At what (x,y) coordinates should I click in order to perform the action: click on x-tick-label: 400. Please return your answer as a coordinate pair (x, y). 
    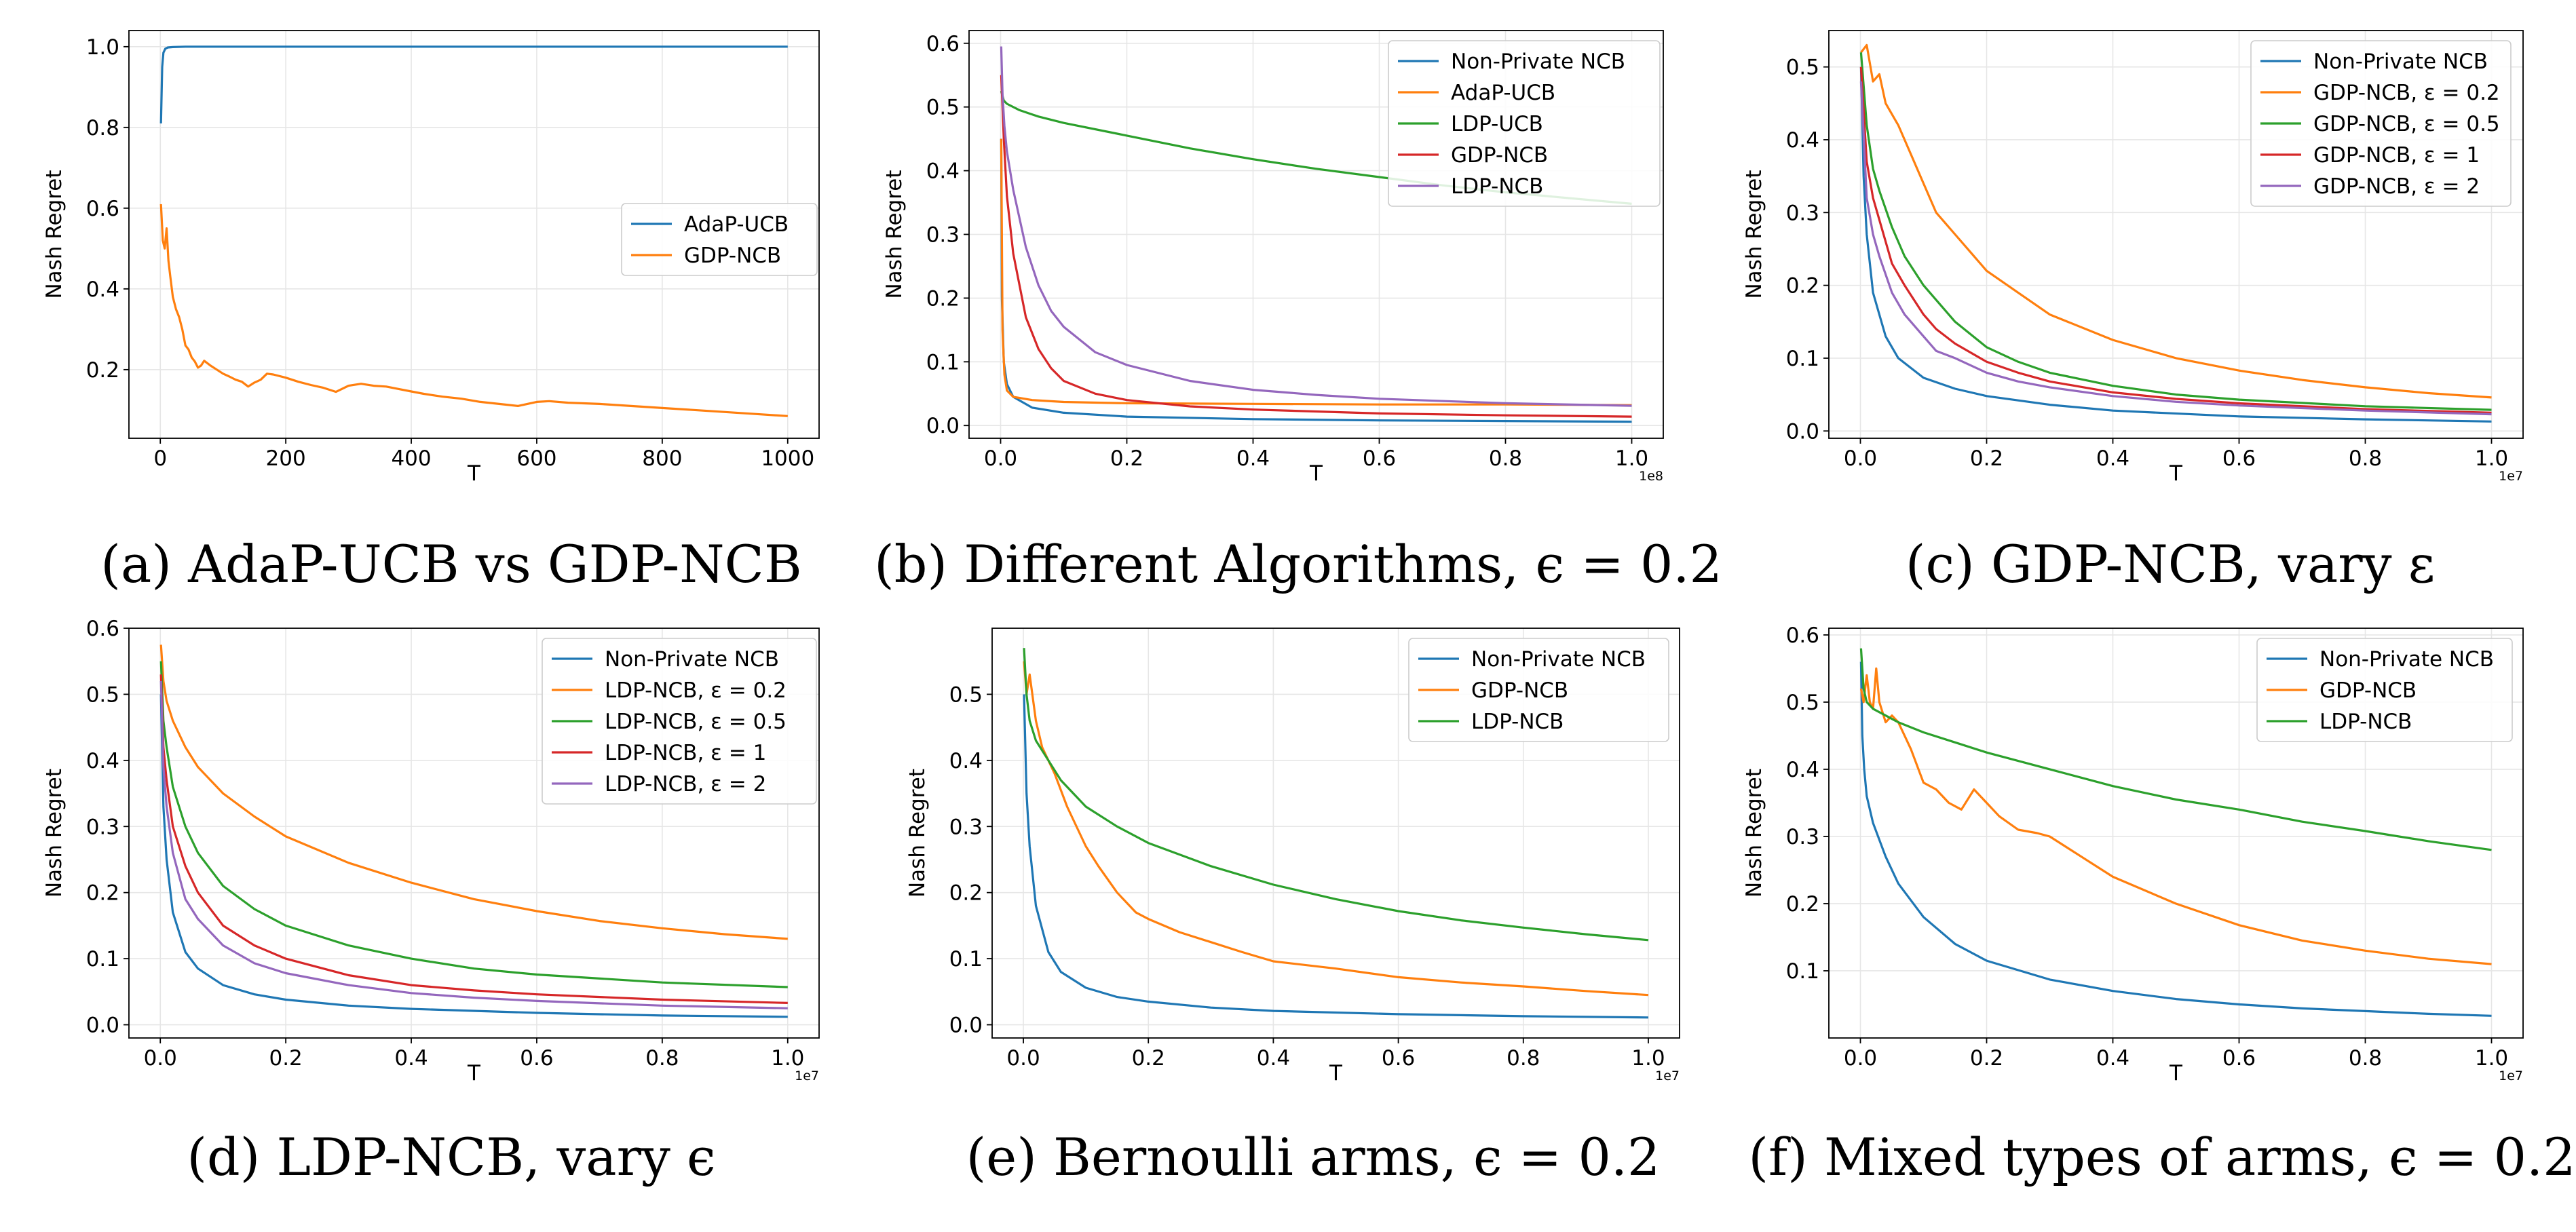
    Looking at the image, I should click on (411, 459).